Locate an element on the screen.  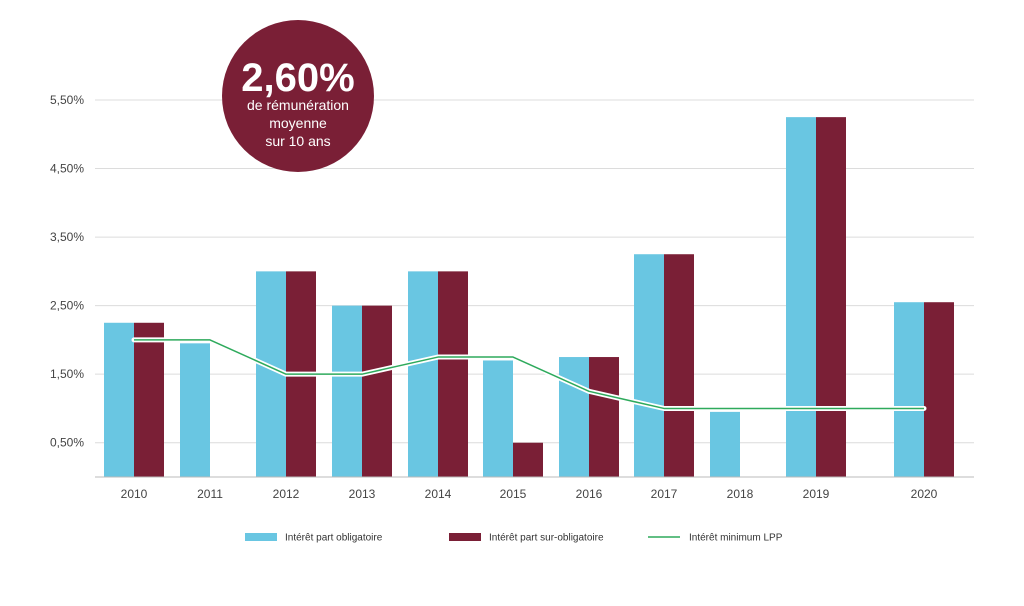
bar-sur-obligatoire-2017 is located at coordinates (679, 365).